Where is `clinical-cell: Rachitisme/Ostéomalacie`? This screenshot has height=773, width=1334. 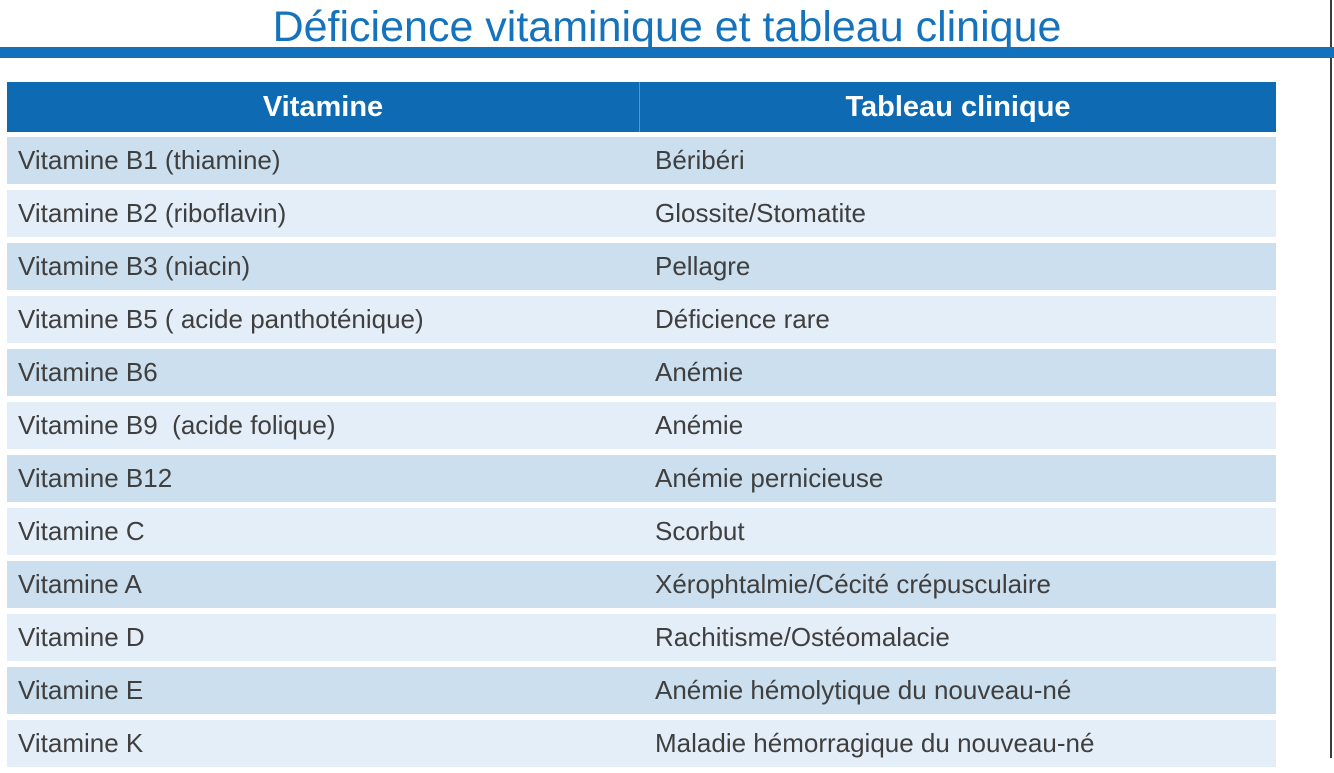
clinical-cell: Rachitisme/Ostéomalacie is located at coordinates (802, 637).